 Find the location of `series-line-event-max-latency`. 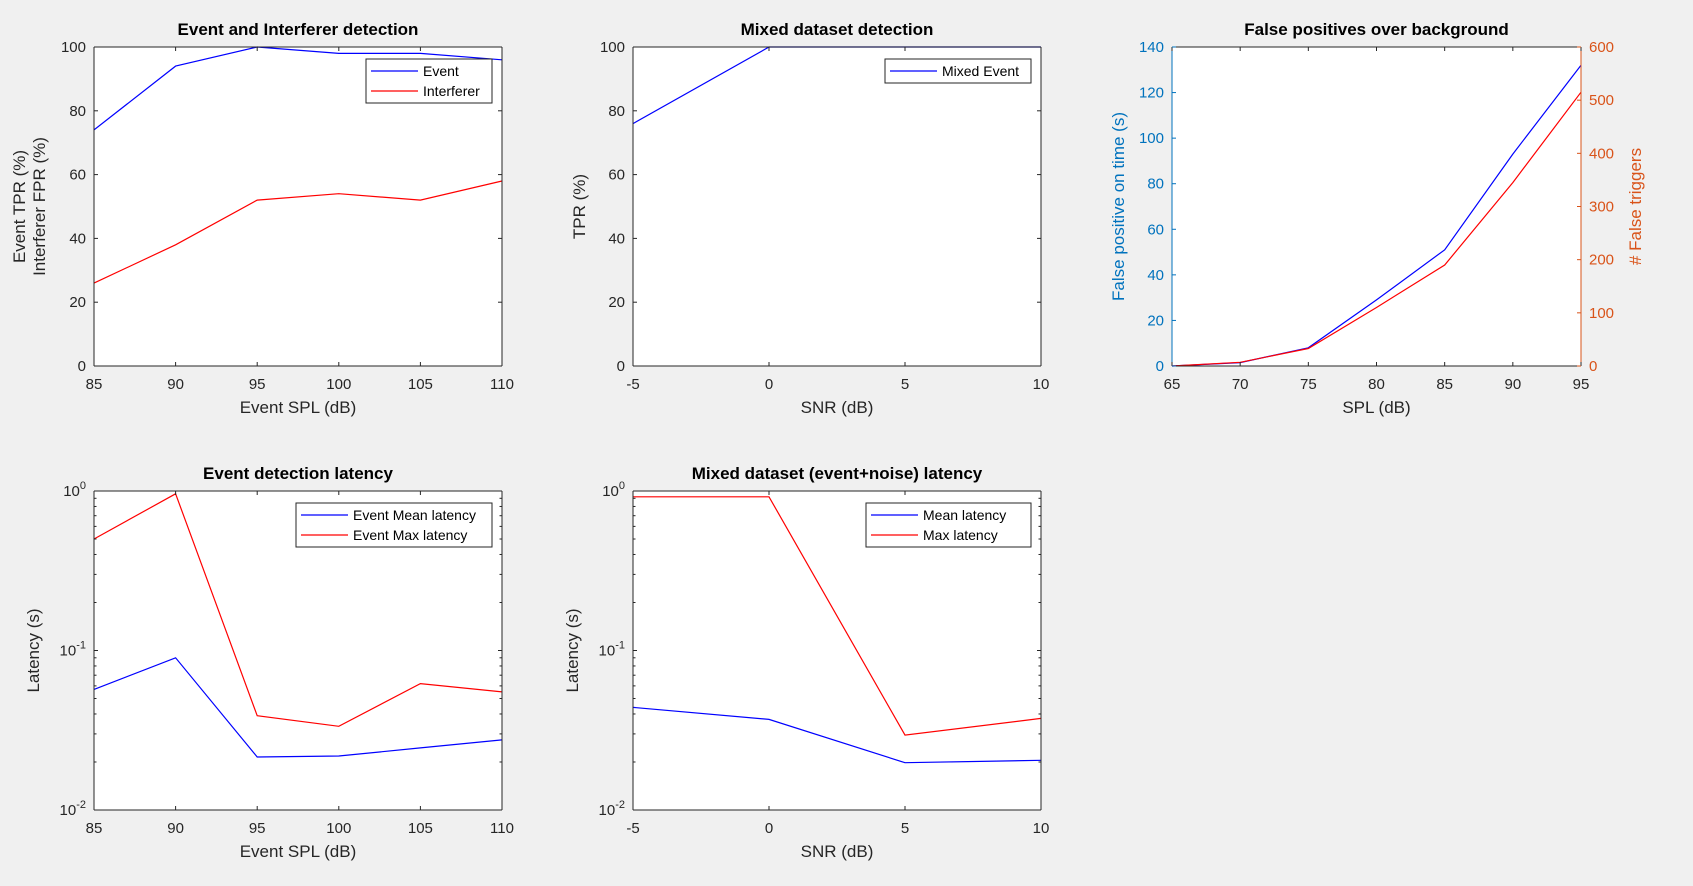

series-line-event-max-latency is located at coordinates (298, 609).